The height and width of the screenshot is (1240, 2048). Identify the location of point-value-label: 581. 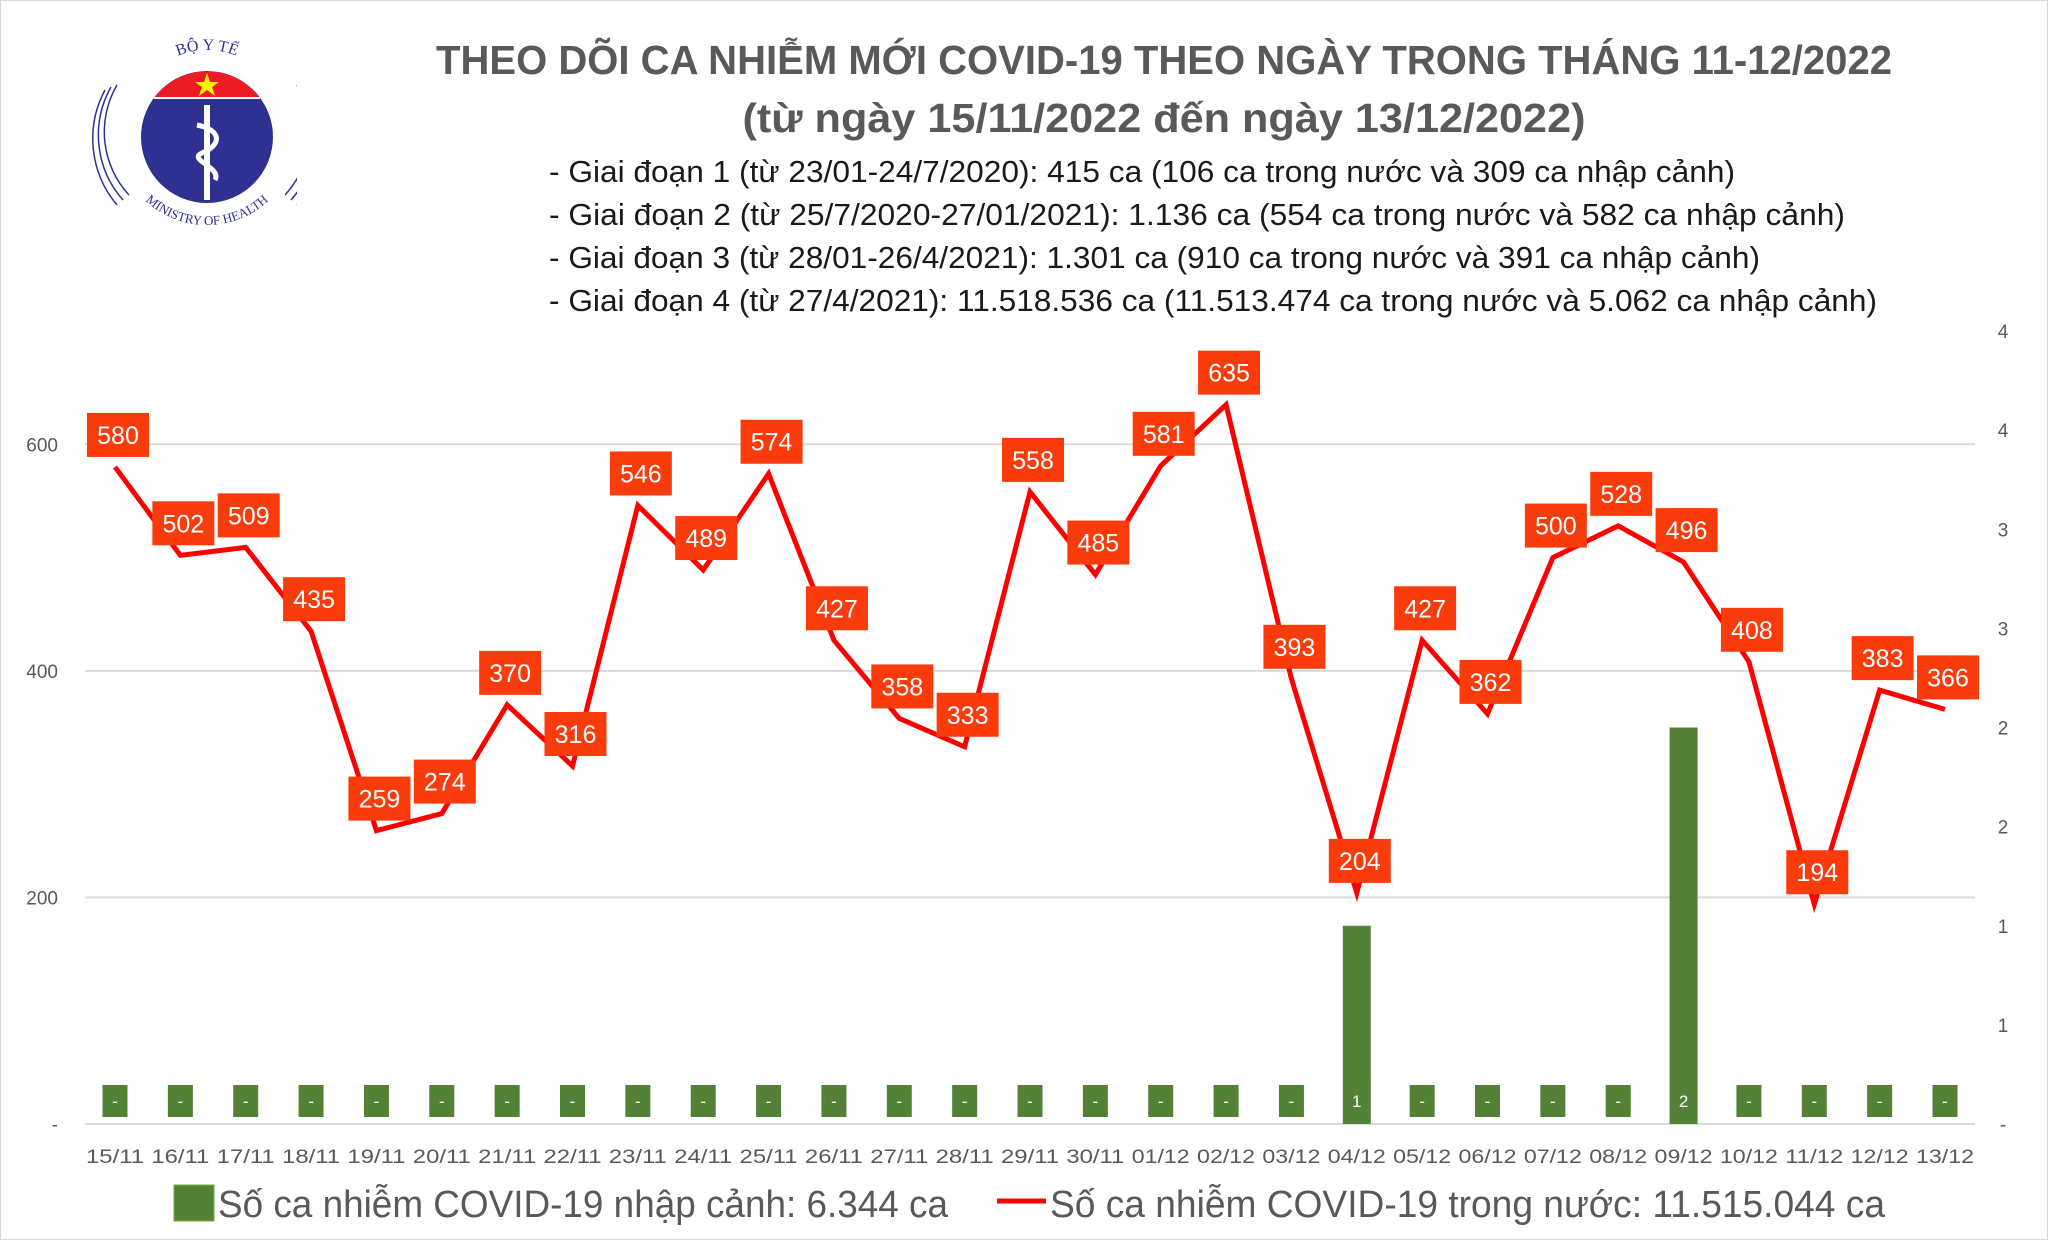
(1164, 435).